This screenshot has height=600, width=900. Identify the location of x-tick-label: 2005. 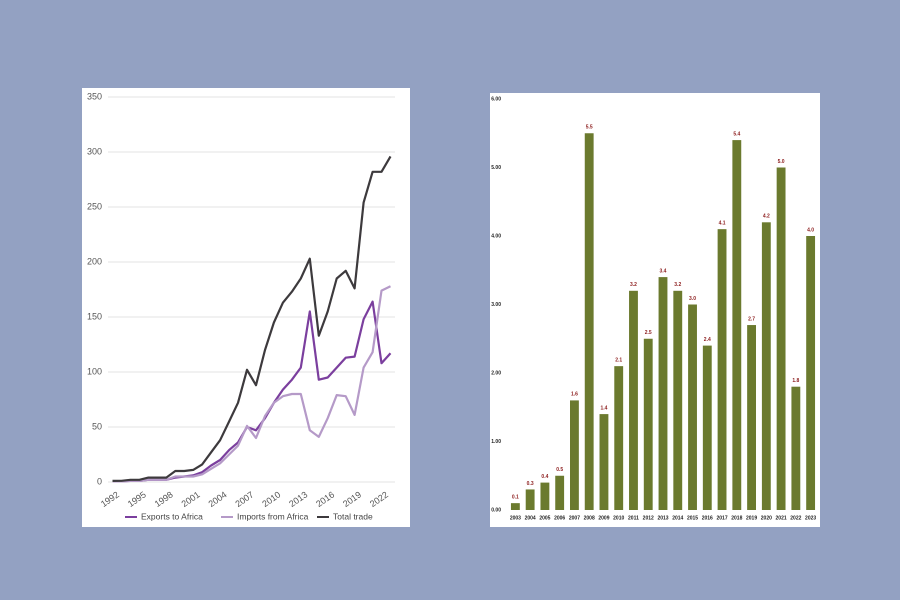
(544, 518).